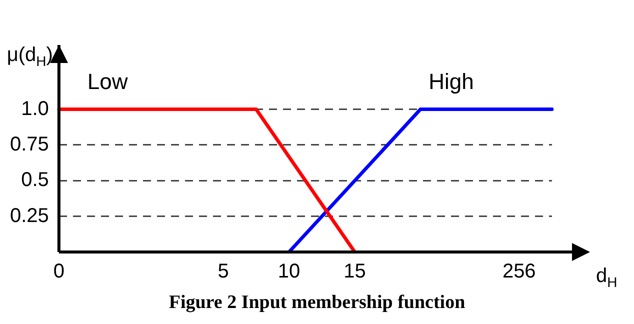 Image resolution: width=634 pixels, height=324 pixels. I want to click on x-tick-label: 10, so click(289, 271).